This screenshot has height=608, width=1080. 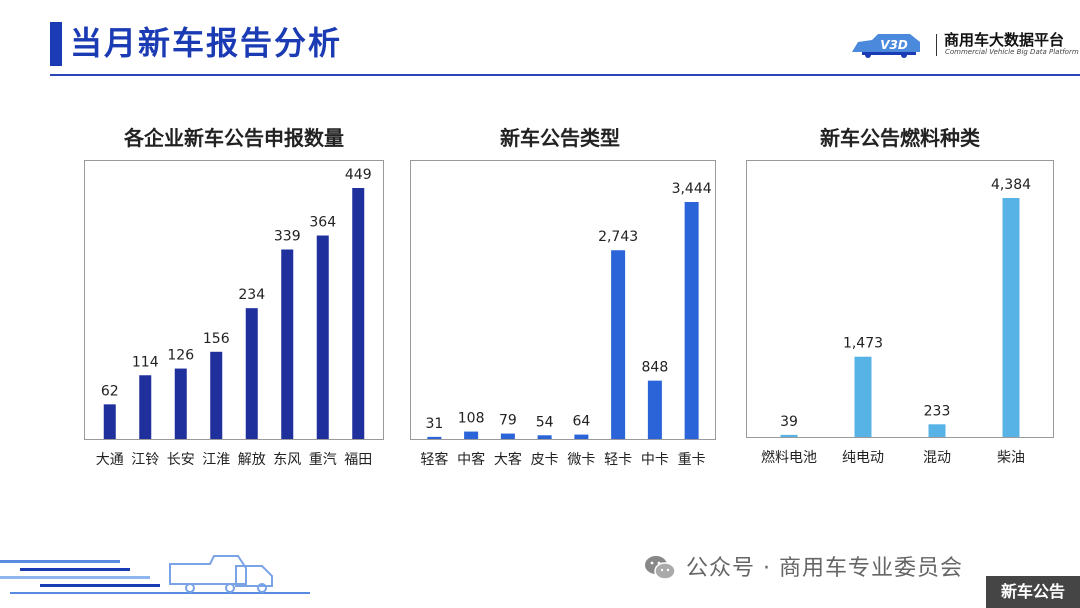 What do you see at coordinates (287, 460) in the screenshot?
I see `chart1-category-label-6: 东风` at bounding box center [287, 460].